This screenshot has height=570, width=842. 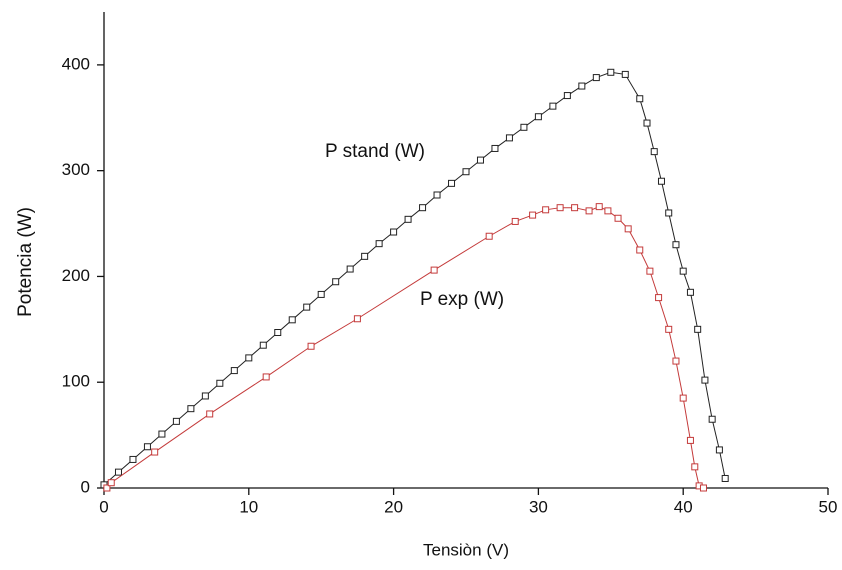 I want to click on y-tick-label: 0, so click(x=85, y=486).